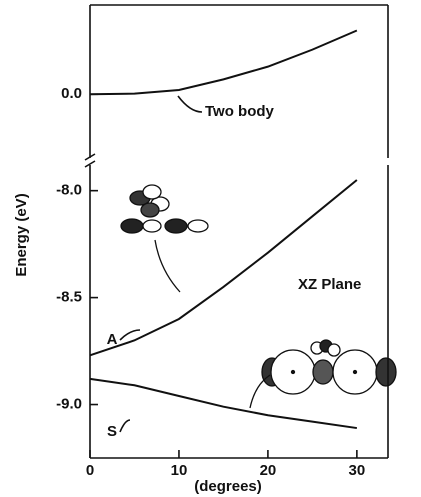 The height and width of the screenshot is (497, 421). I want to click on y-tick-label: -9.0, so click(69, 404).